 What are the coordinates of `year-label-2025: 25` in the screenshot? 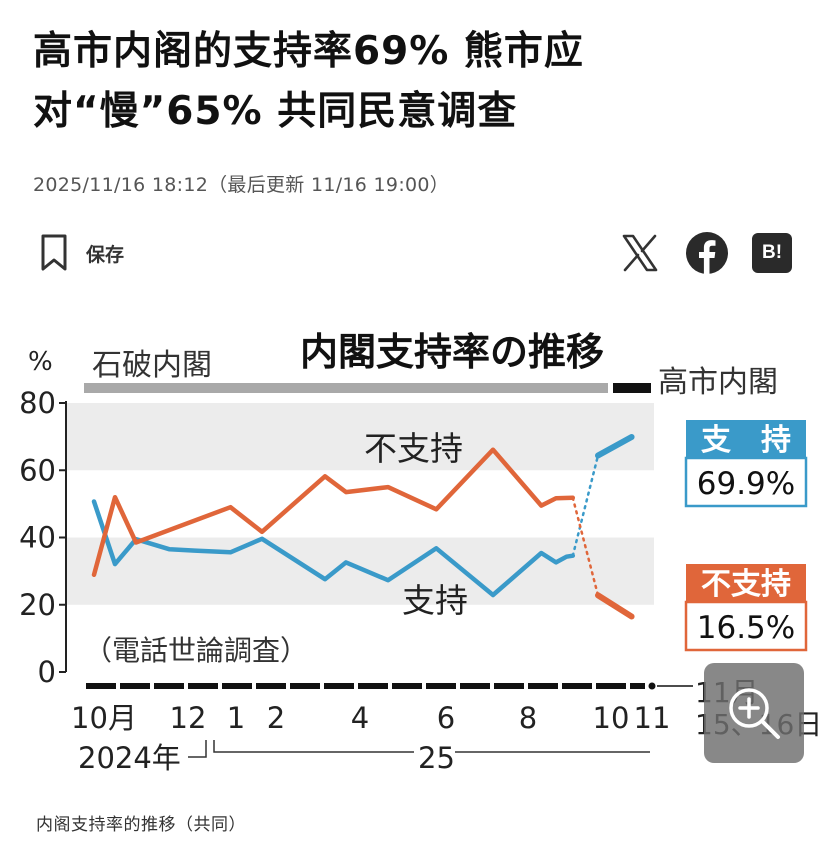 It's located at (436, 758).